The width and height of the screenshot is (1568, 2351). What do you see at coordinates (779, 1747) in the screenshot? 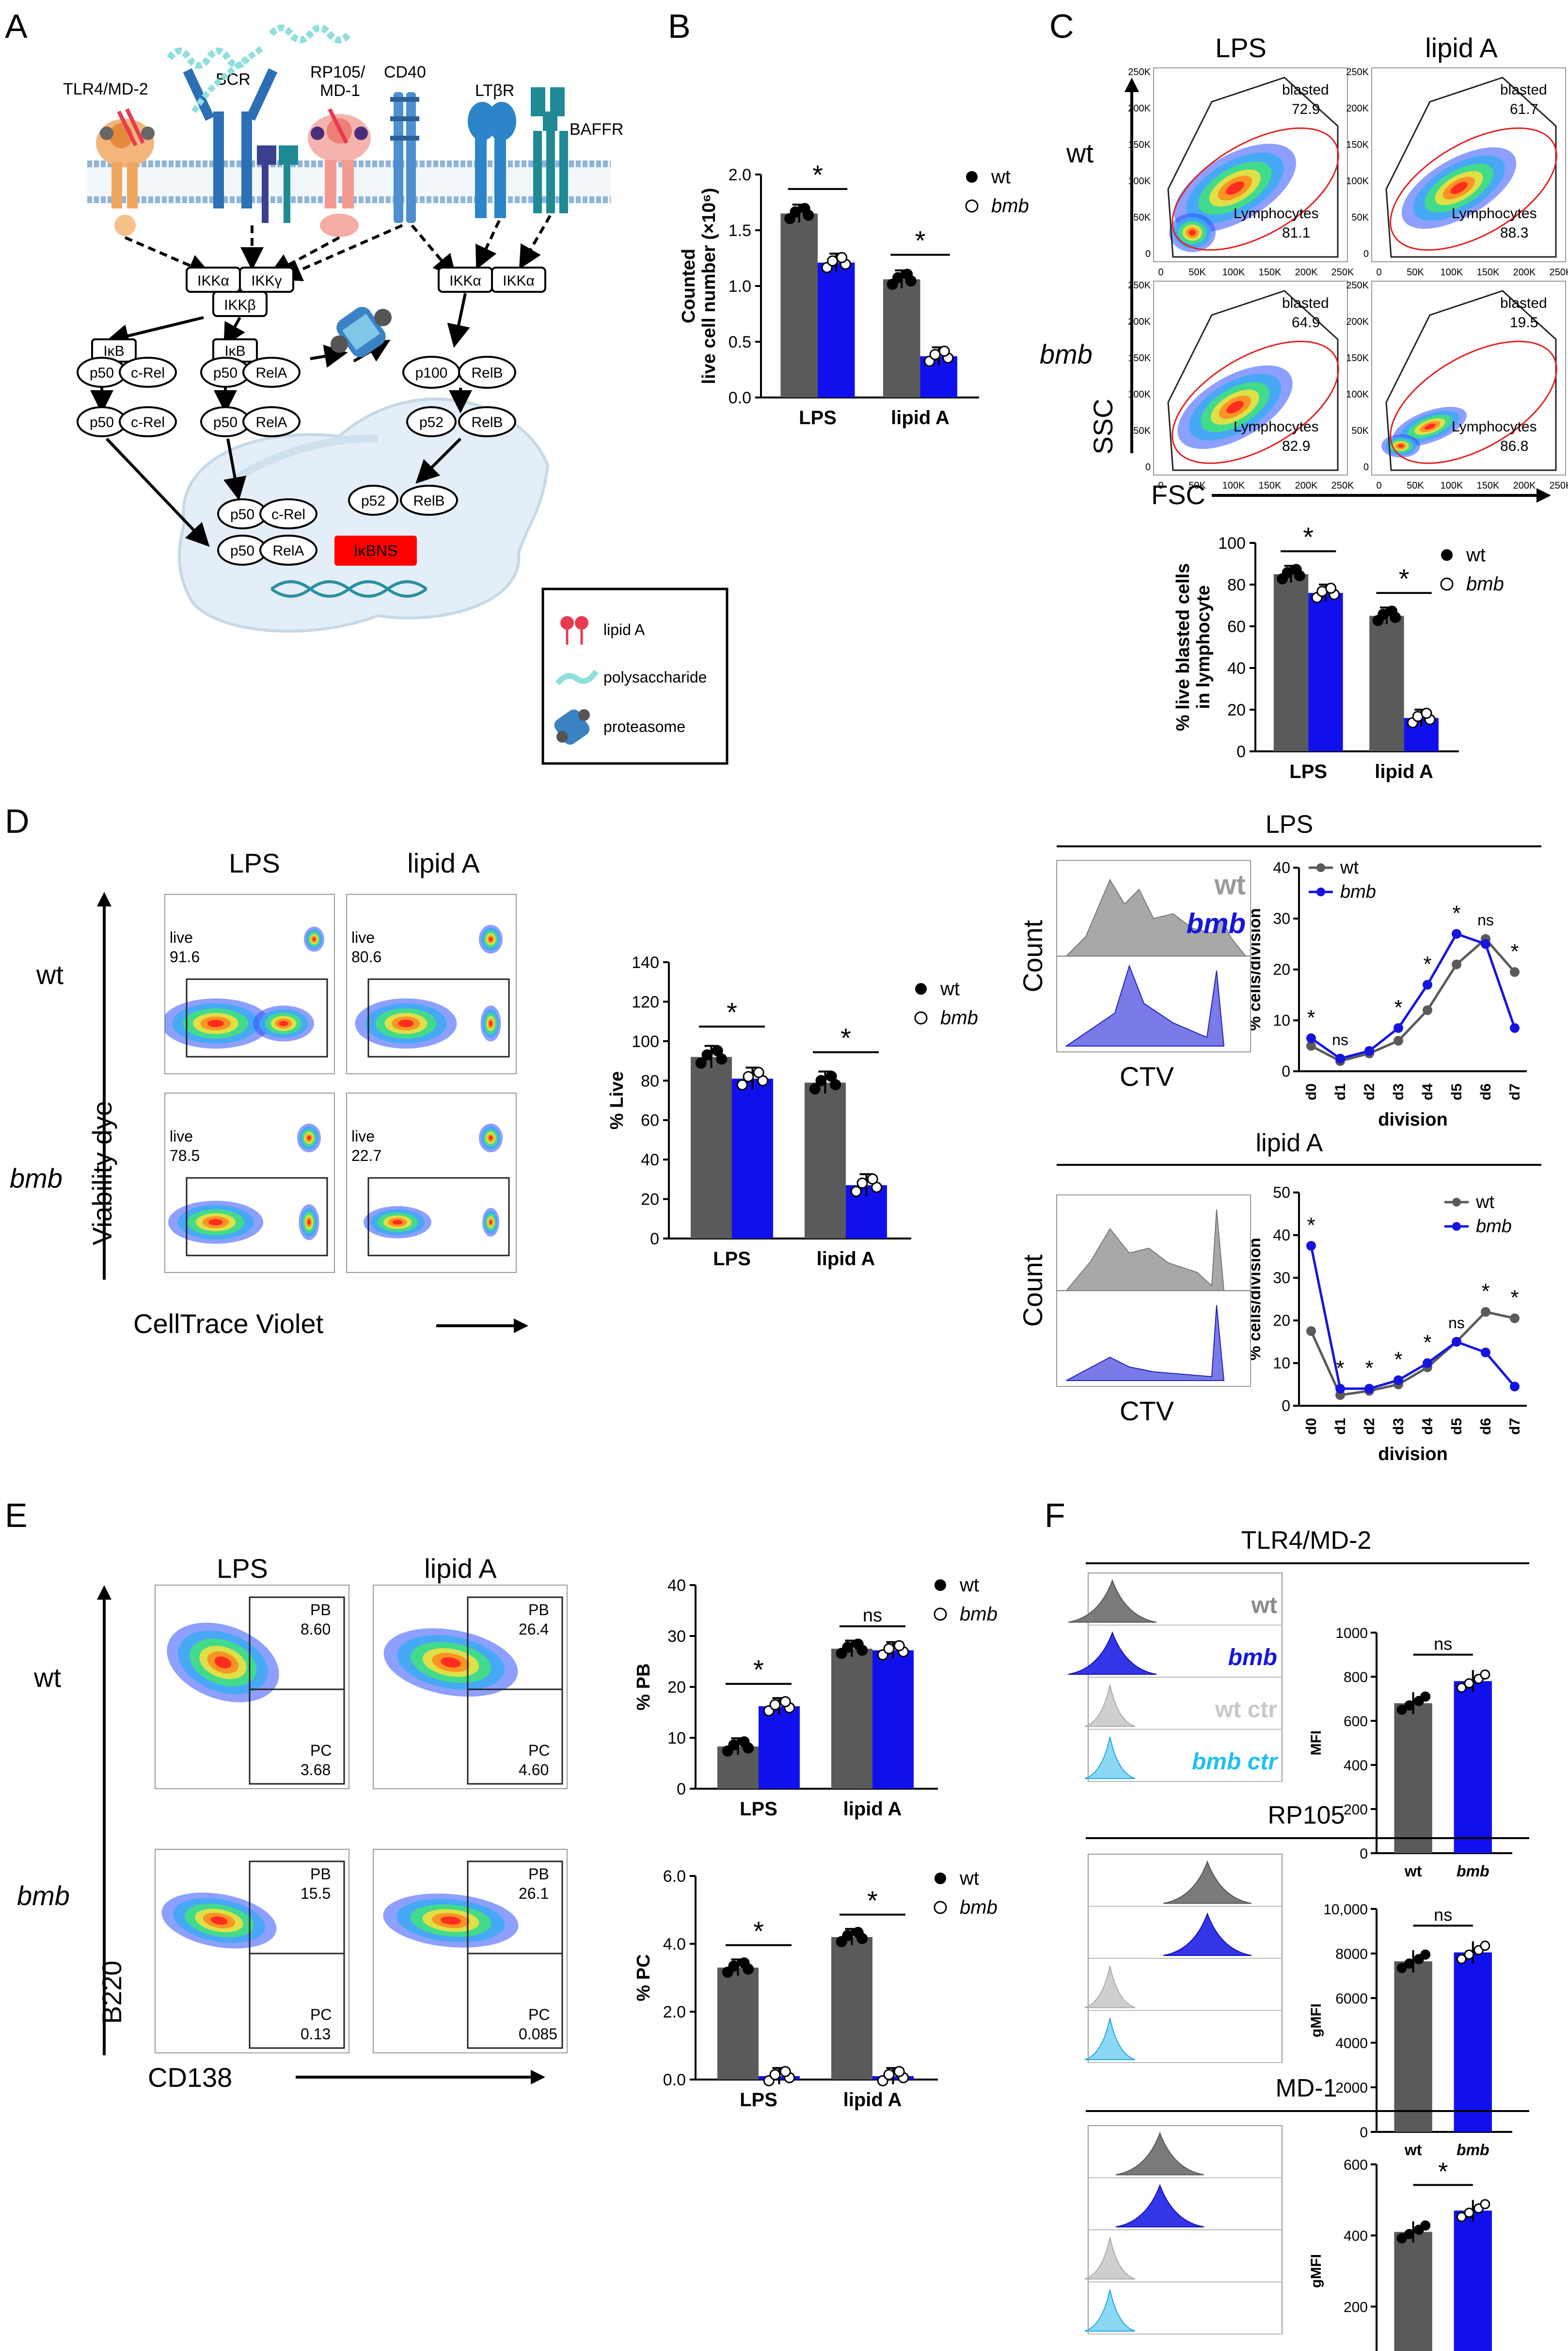
I see `bar-bmb-LPS` at bounding box center [779, 1747].